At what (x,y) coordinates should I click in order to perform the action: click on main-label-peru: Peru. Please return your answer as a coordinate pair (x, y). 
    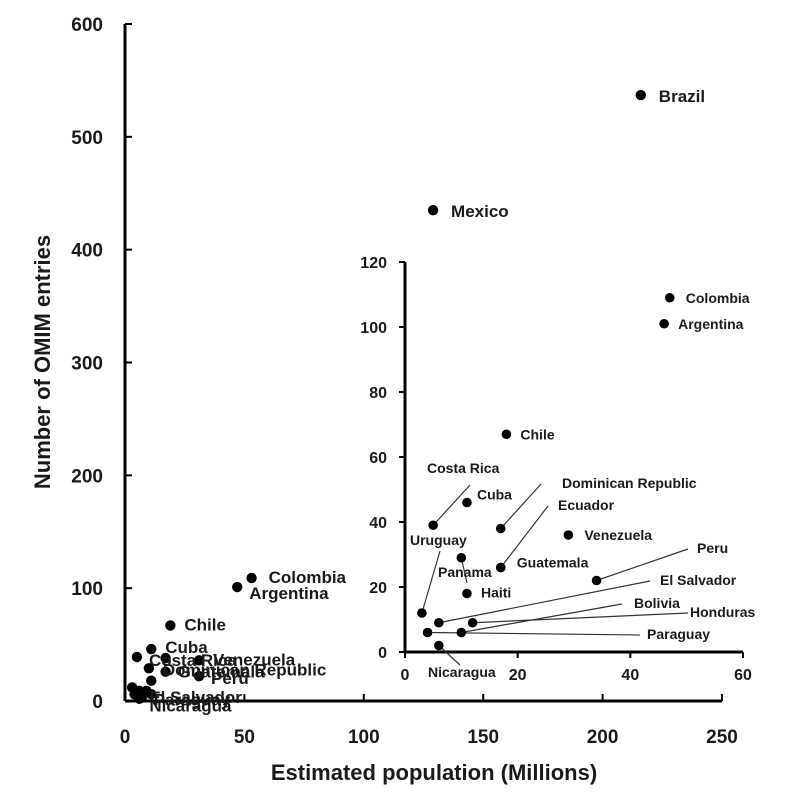
    Looking at the image, I should click on (230, 678).